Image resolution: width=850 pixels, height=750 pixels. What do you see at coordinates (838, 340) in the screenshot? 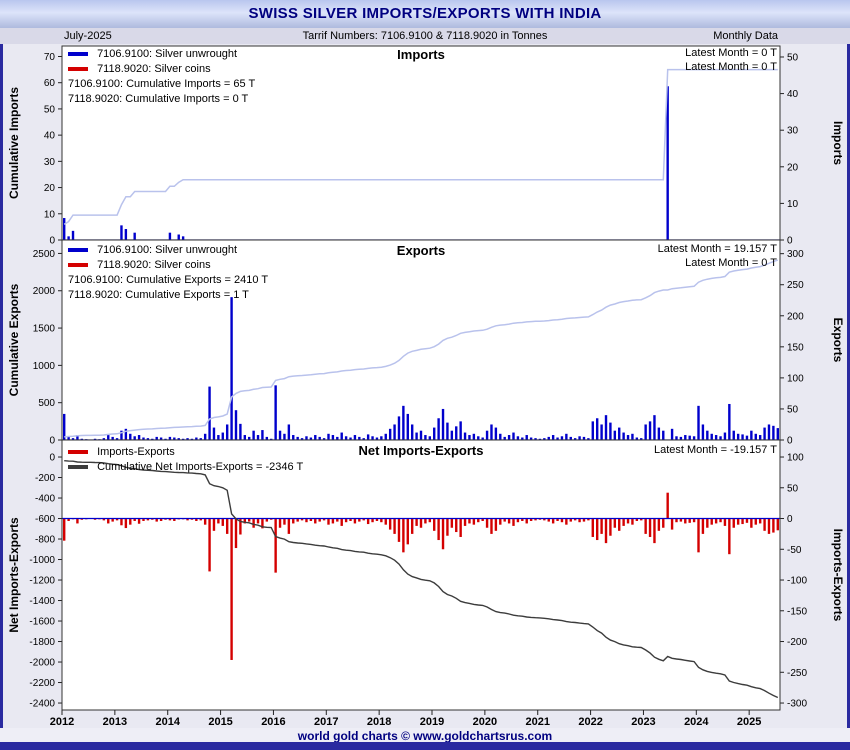
I see `exports-right-axis-label: Exports` at bounding box center [838, 340].